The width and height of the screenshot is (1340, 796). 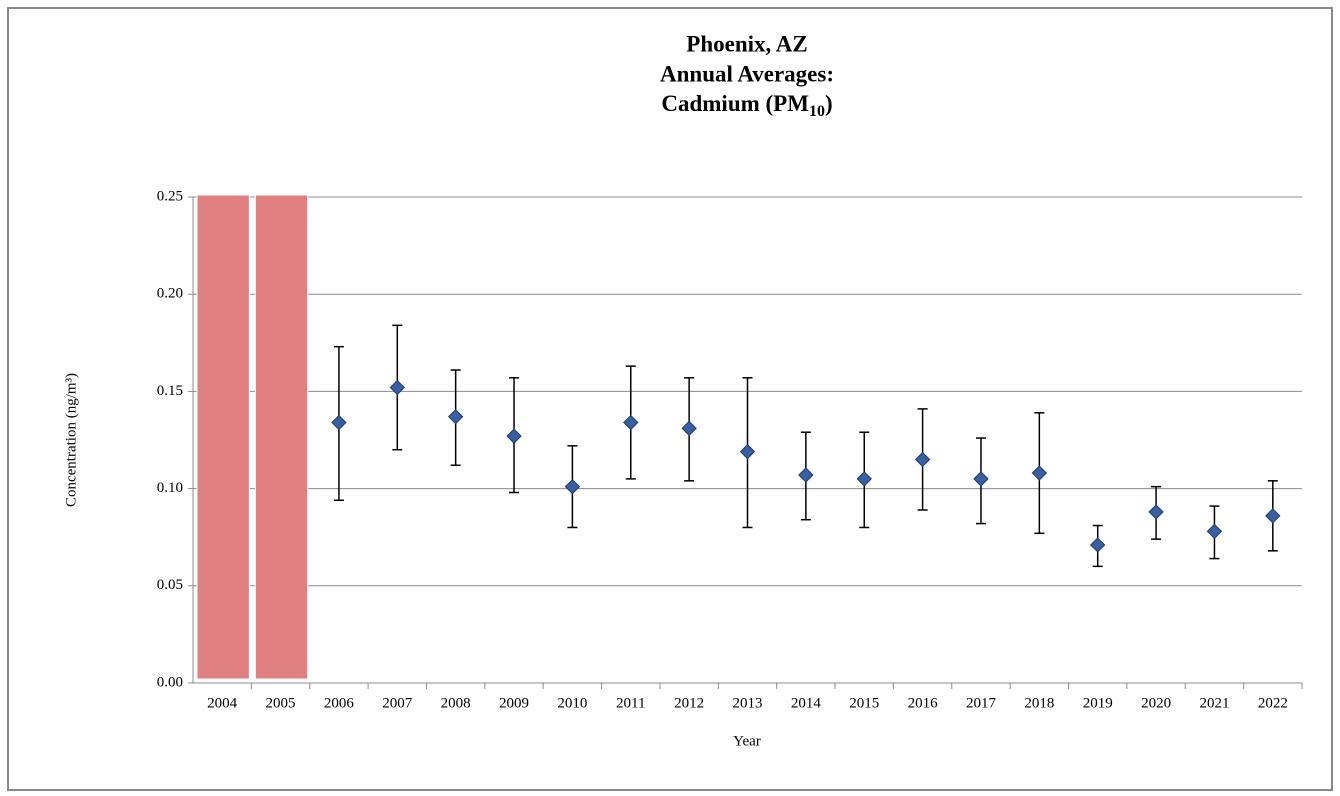 I want to click on x-tick-label: 2016, so click(x=923, y=703).